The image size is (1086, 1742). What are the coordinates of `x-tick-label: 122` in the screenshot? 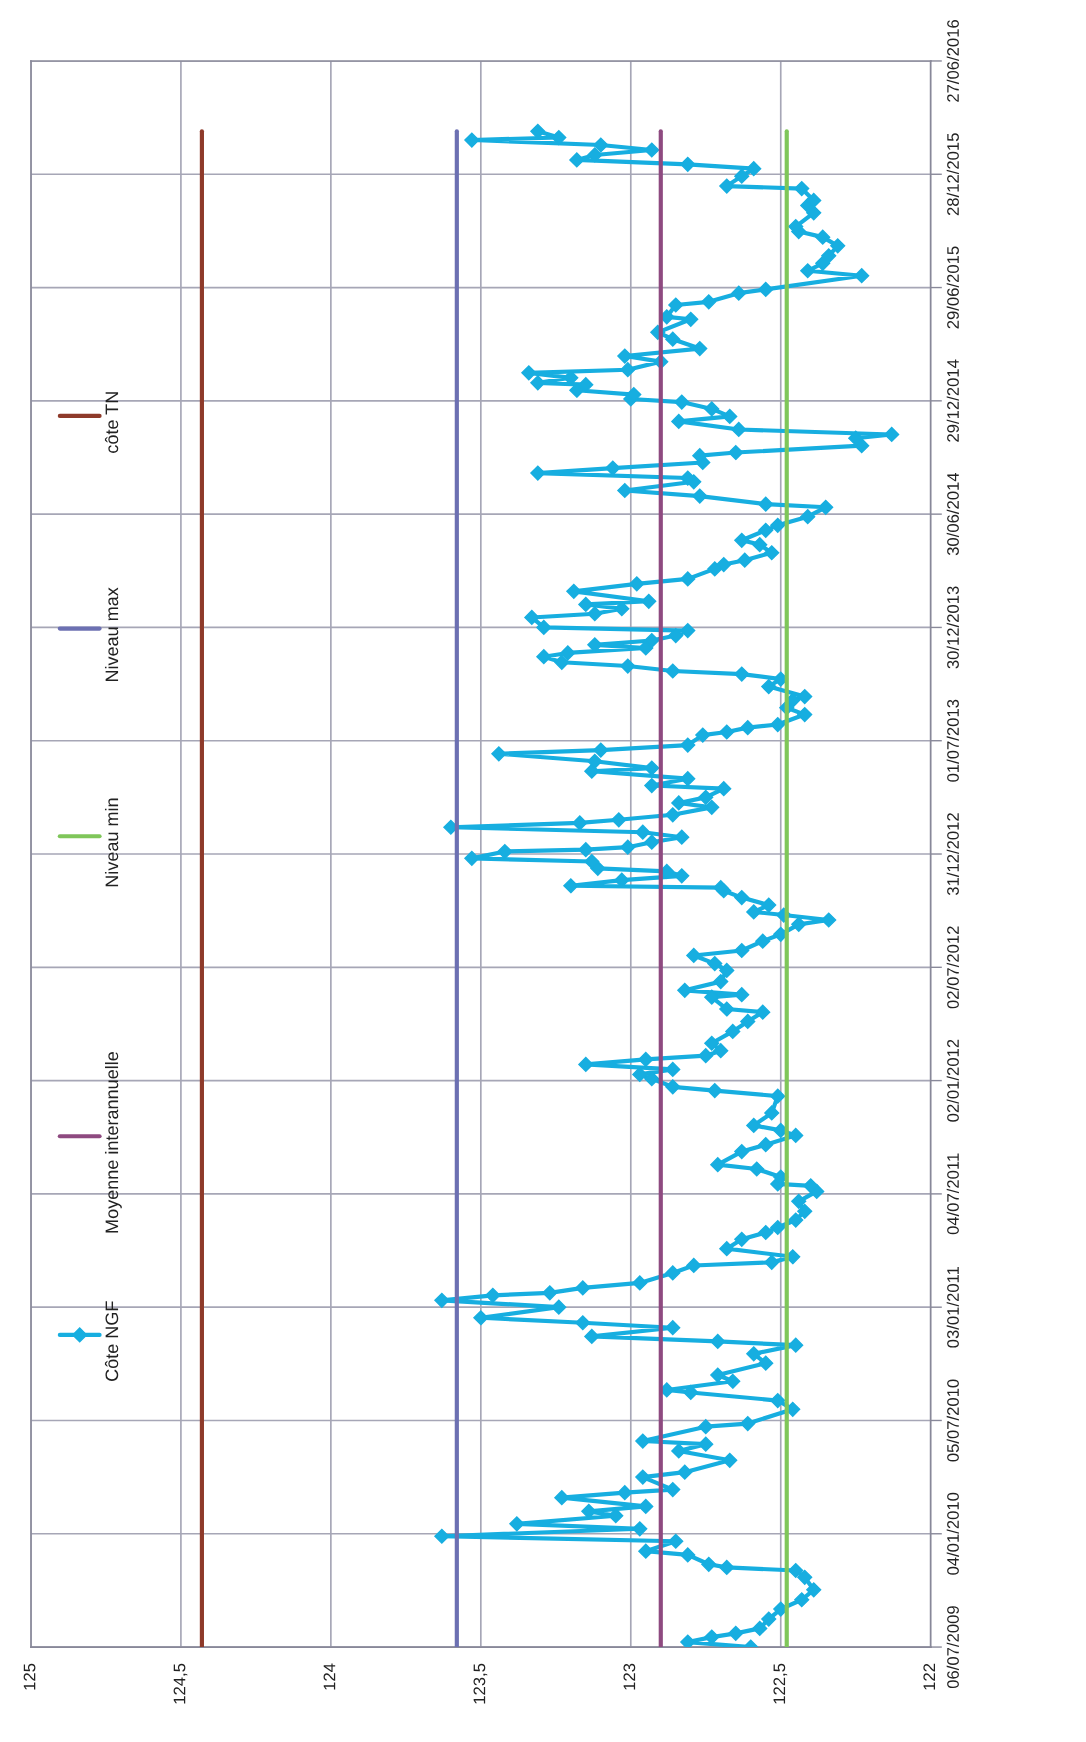 It's located at (929, 1676).